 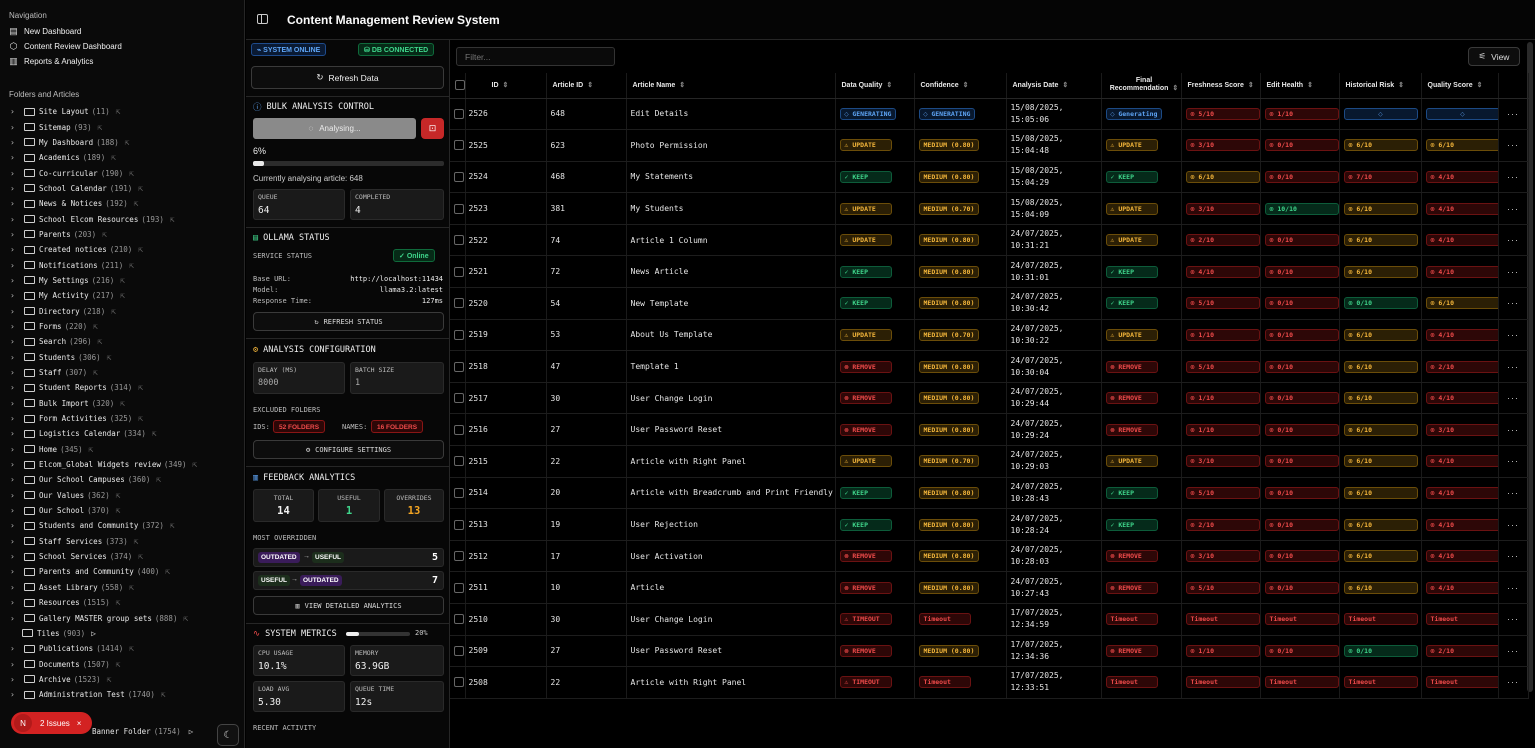 I want to click on folder-item: › Site Layout (11) ⇱, so click(x=122, y=111).